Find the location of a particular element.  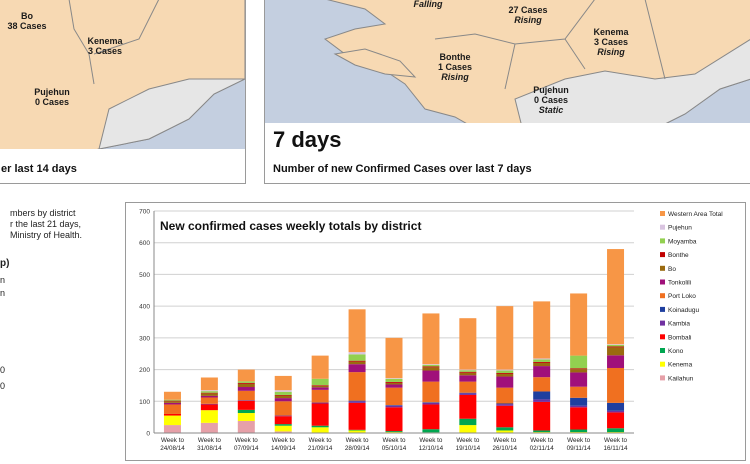

x-tick-label: 09/11/14 is located at coordinates (579, 448).